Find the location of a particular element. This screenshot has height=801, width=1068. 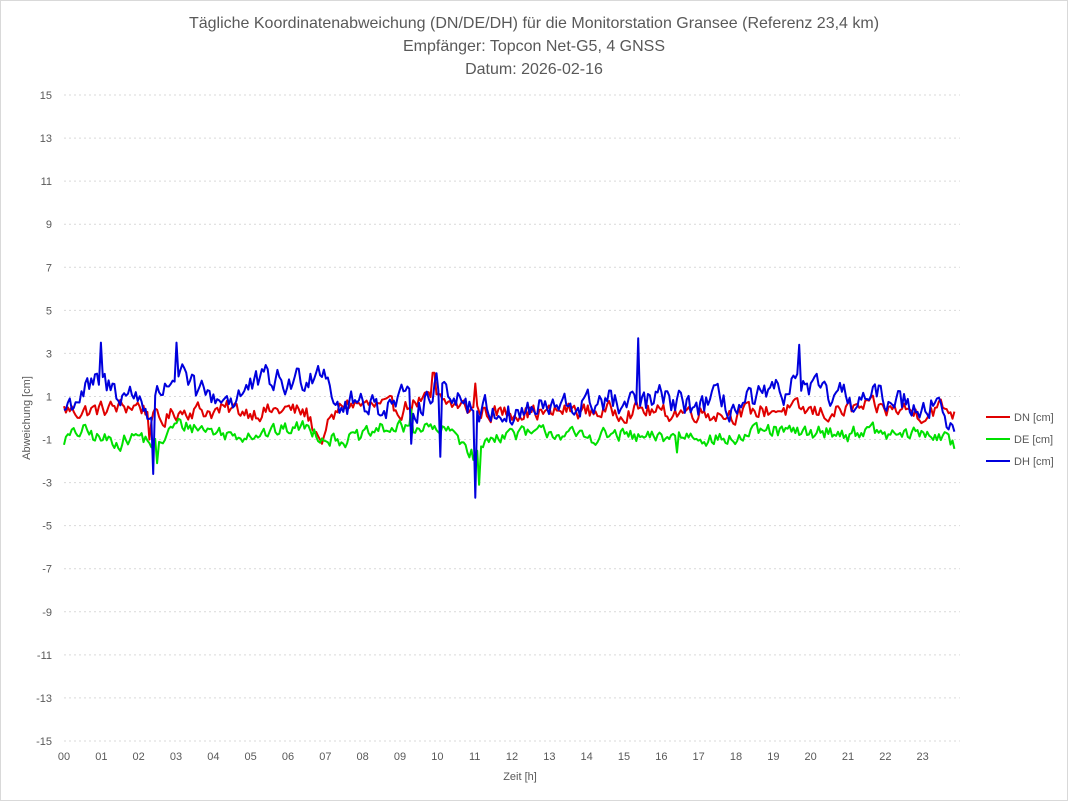

x-tick-label: 10 is located at coordinates (437, 757).